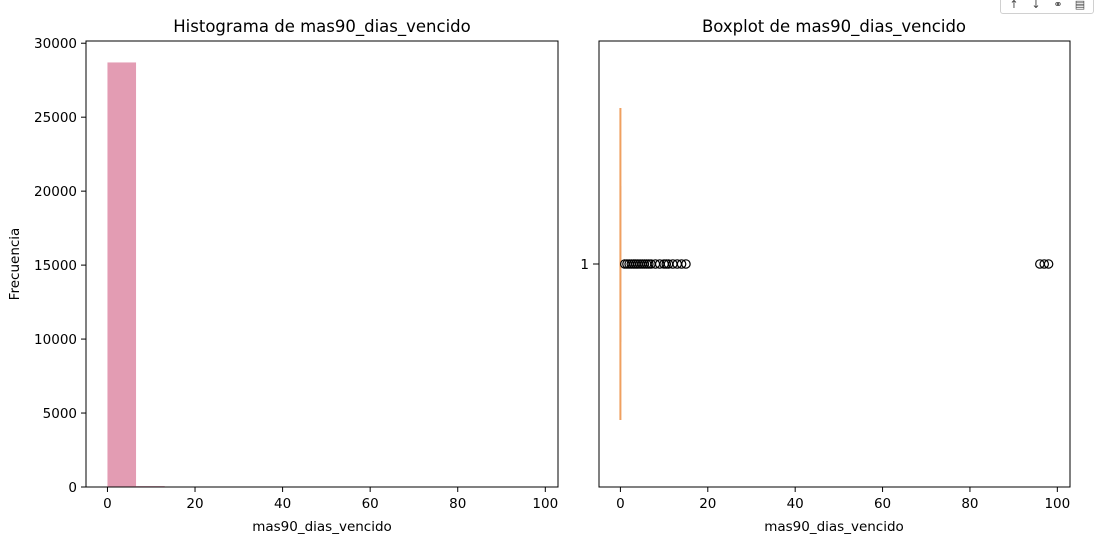 The width and height of the screenshot is (1094, 541). Describe the element at coordinates (1047, 7) in the screenshot. I see `cell-toolbar: ↑ ↓ ⚭ ▤` at that location.